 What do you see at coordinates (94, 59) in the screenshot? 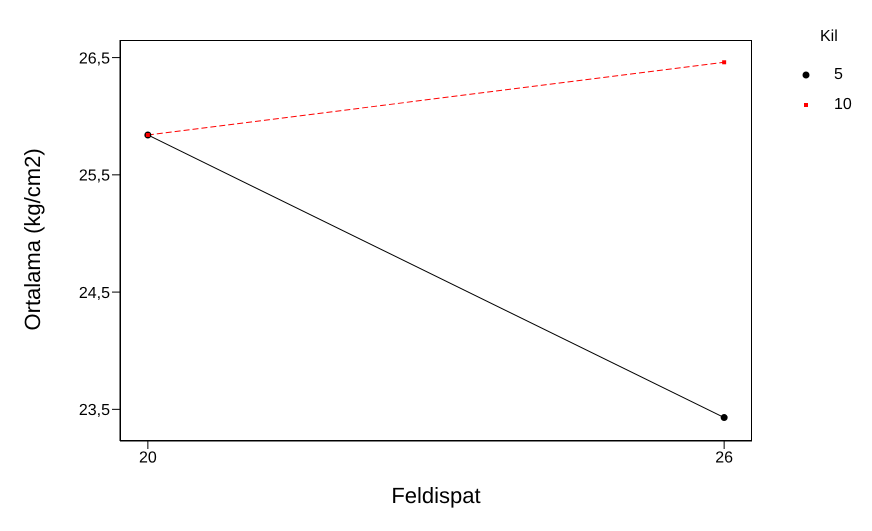
I see `y-tick-label: 26,5` at bounding box center [94, 59].